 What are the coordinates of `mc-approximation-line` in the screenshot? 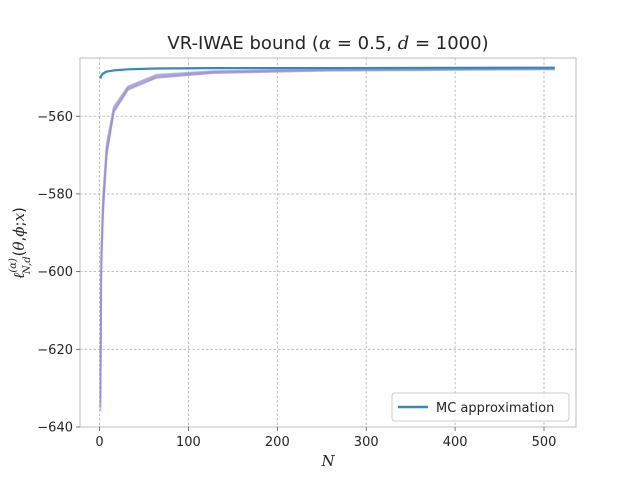 It's located at (327, 72).